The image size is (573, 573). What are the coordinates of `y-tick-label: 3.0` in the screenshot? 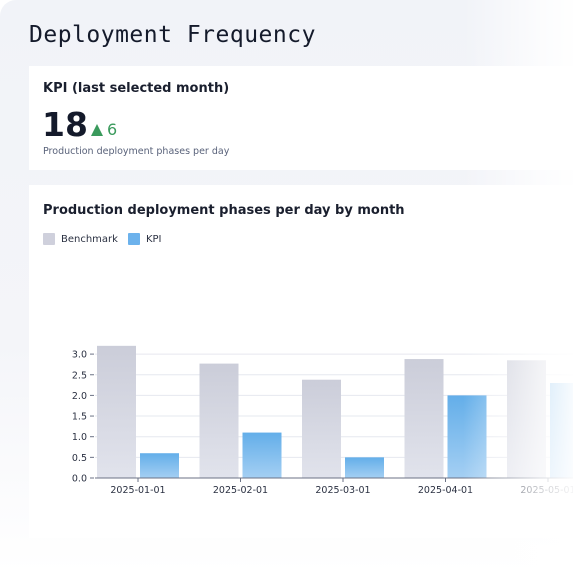 It's located at (79, 355).